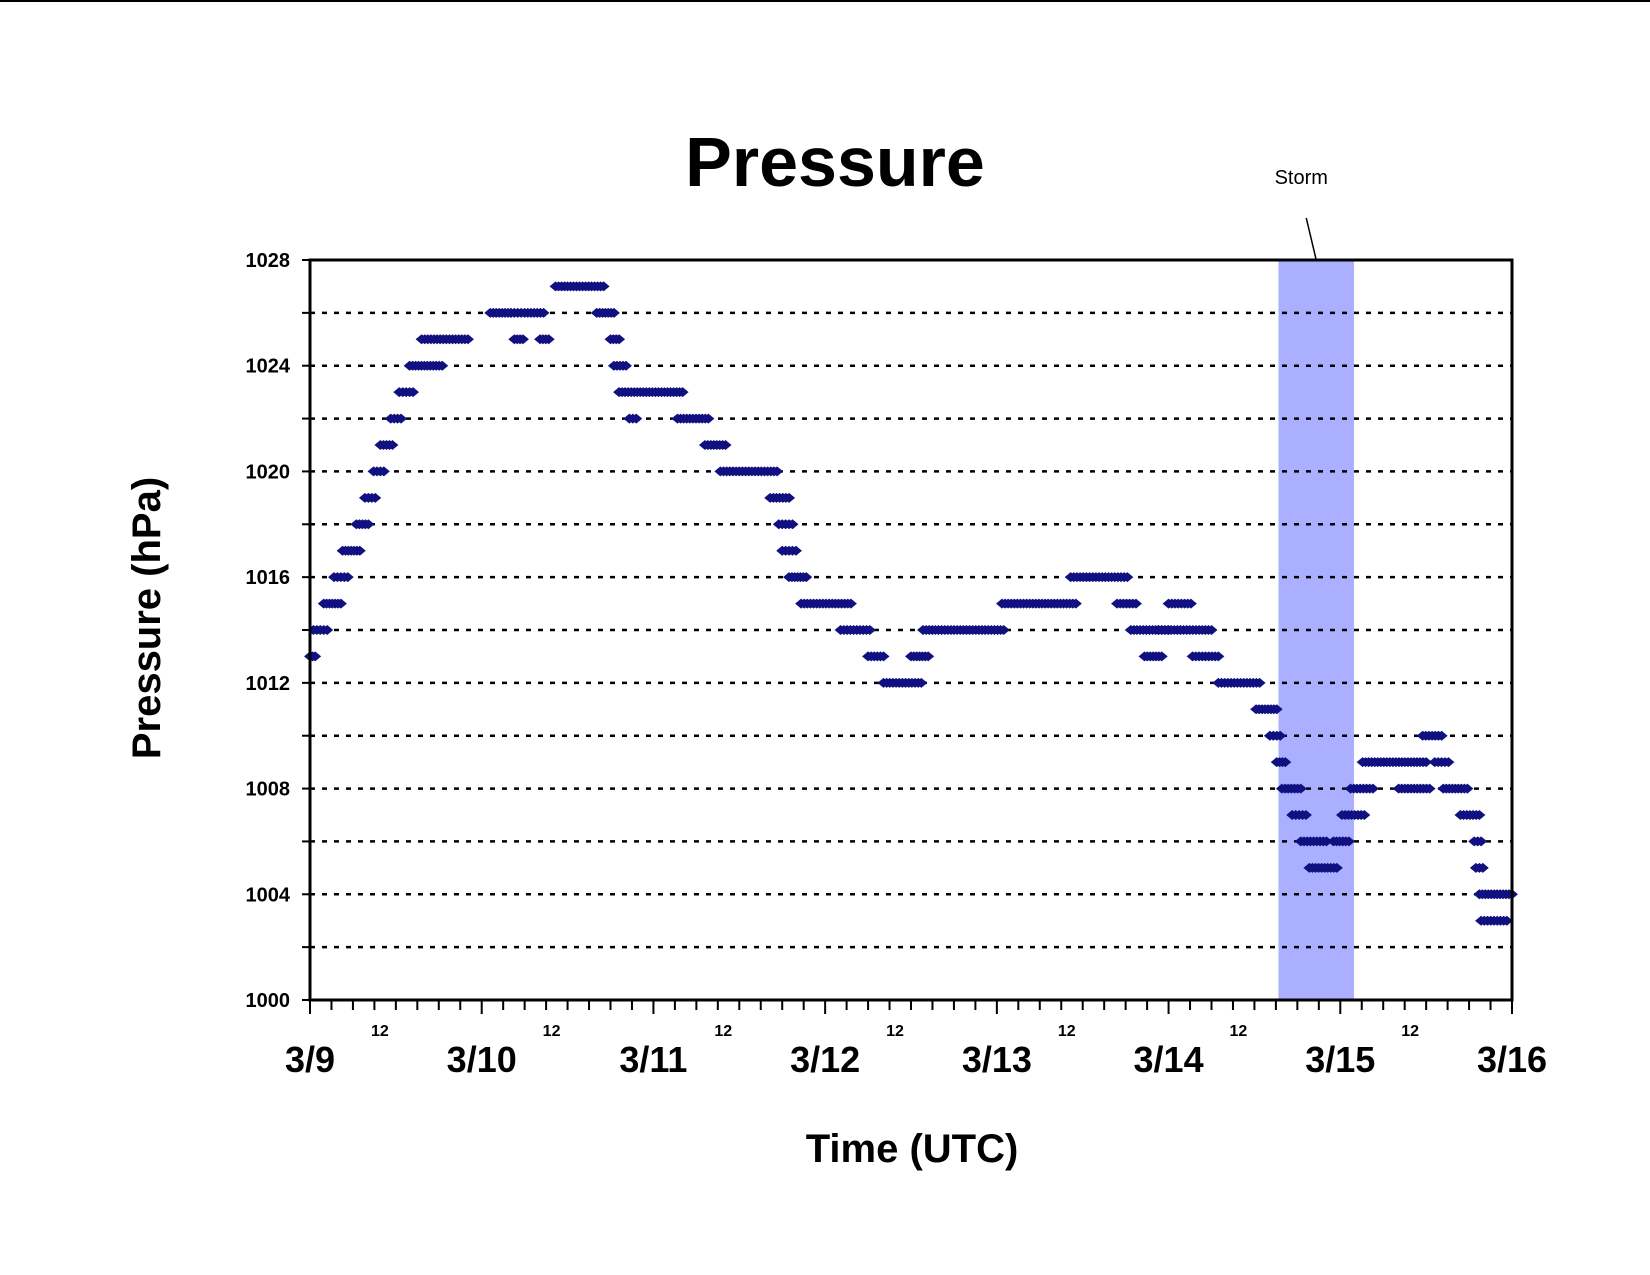  What do you see at coordinates (825, 1) in the screenshot?
I see `top-border-line` at bounding box center [825, 1].